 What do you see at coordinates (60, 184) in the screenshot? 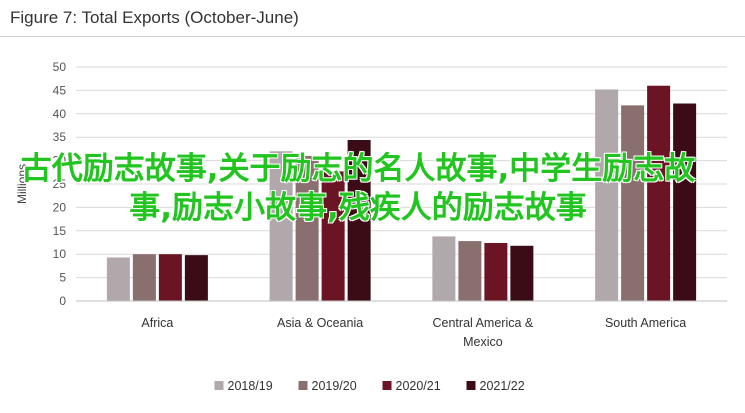
I see `y-tick-label: 25` at bounding box center [60, 184].